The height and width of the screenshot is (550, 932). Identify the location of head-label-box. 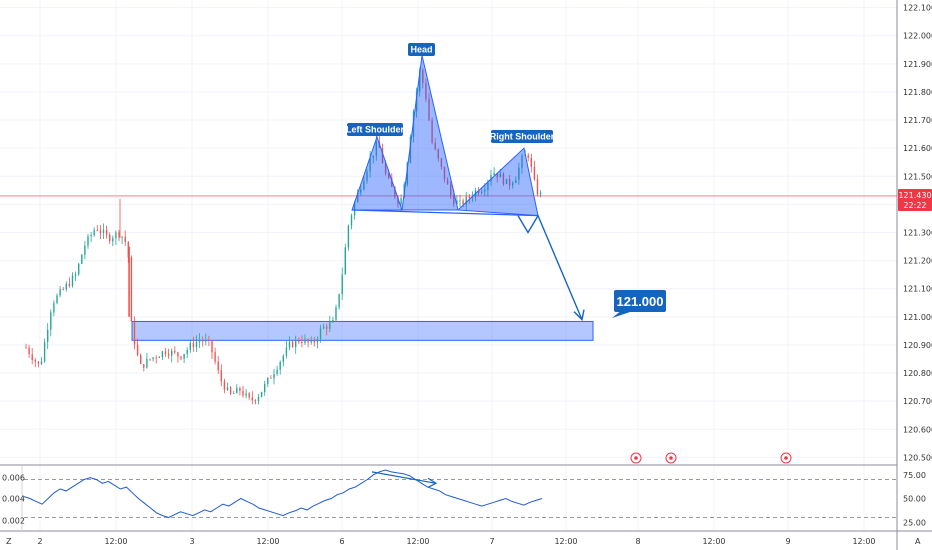
(421, 49).